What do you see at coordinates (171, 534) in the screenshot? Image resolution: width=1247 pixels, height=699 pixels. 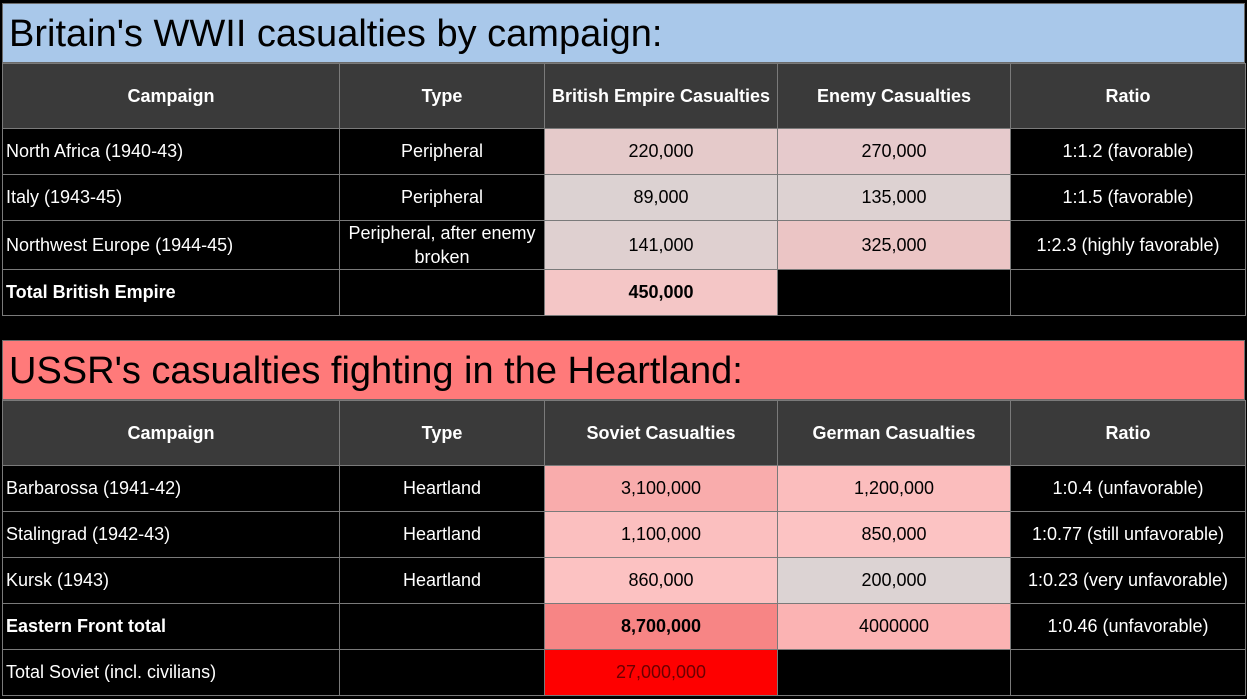 I see `campaign-cell: Stalingrad (1942-43)` at bounding box center [171, 534].